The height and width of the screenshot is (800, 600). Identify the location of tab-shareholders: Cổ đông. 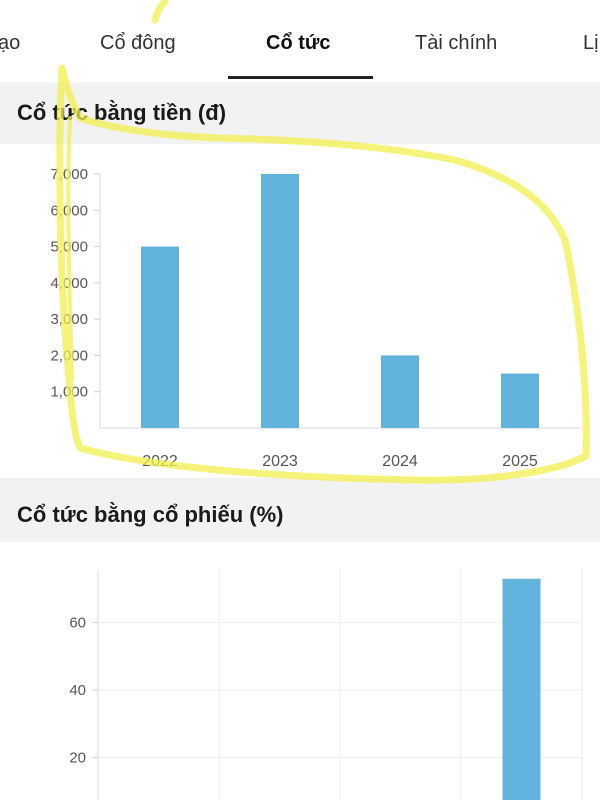
(138, 43).